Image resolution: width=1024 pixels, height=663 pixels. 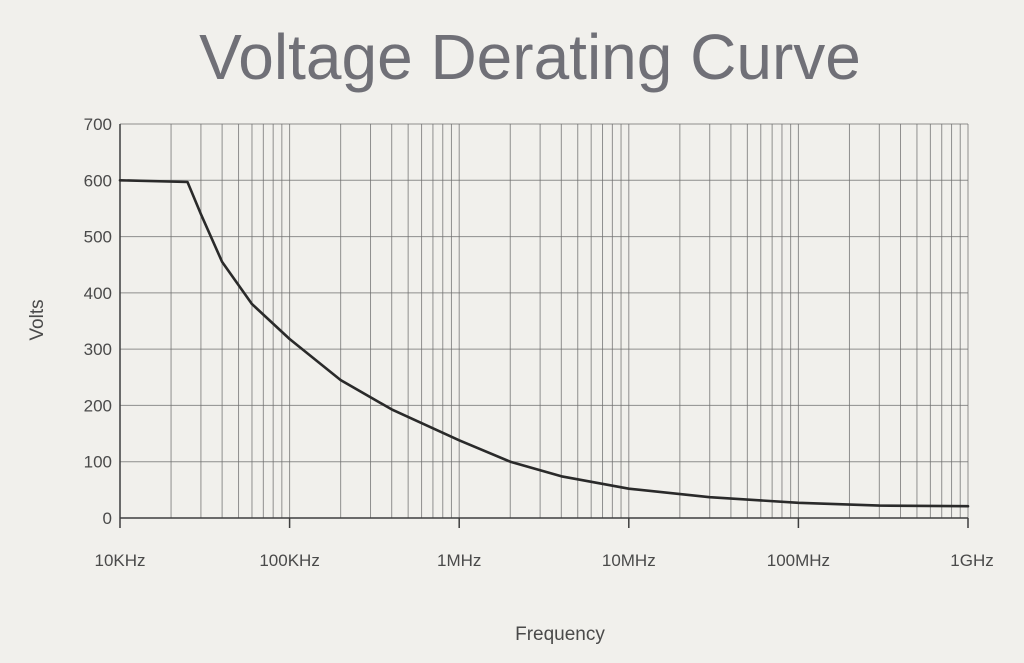 What do you see at coordinates (119, 560) in the screenshot?
I see `x-tick-label: 10KHz` at bounding box center [119, 560].